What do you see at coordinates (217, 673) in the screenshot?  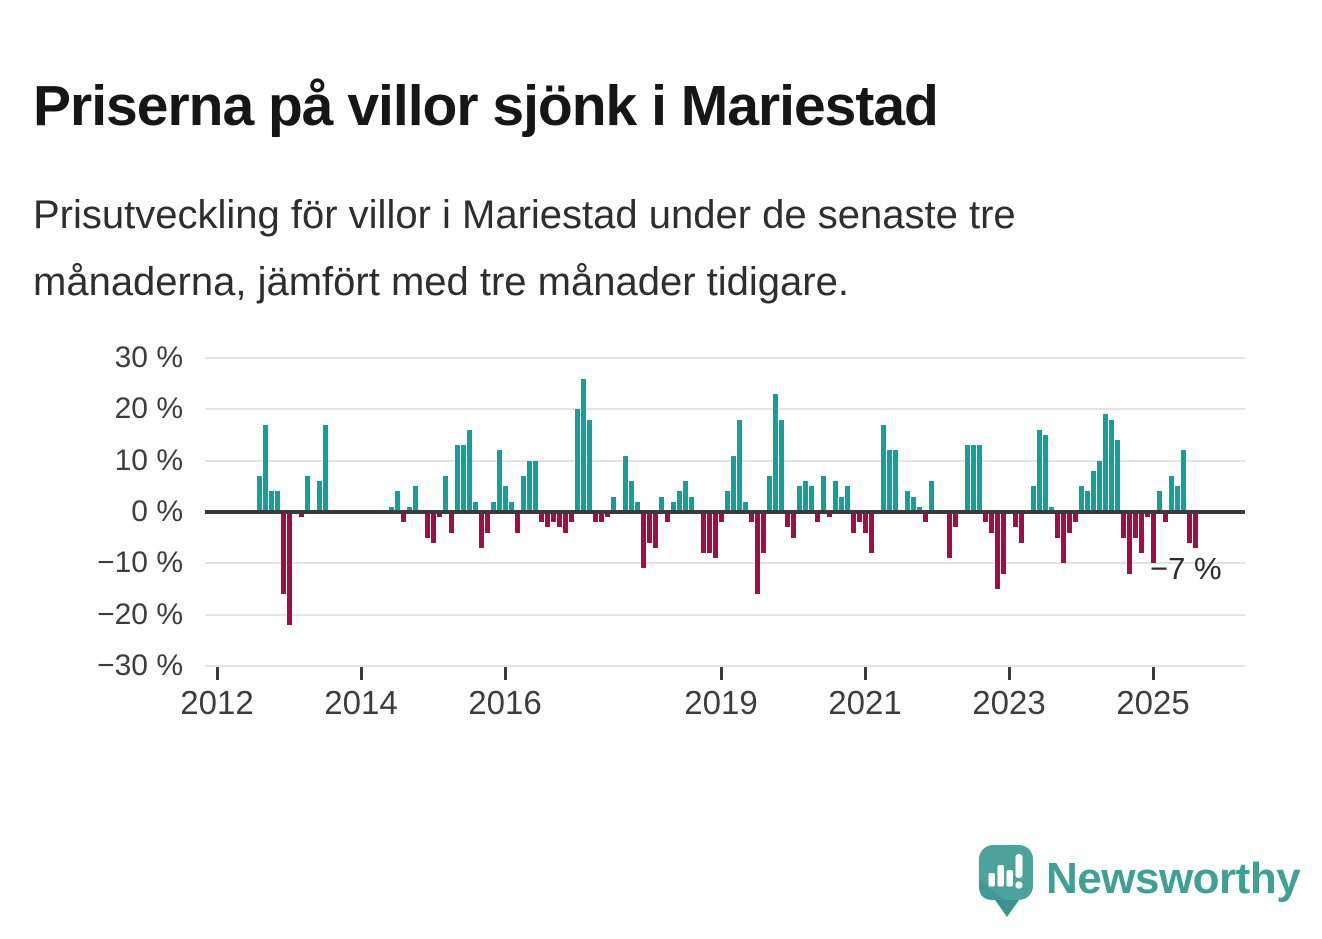 I see `x-axis-tick-2012` at bounding box center [217, 673].